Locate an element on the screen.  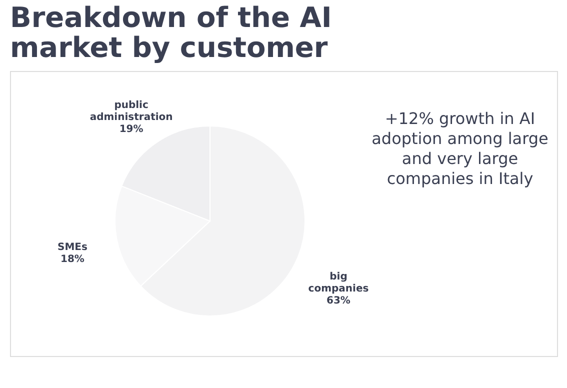
data-label: 18% is located at coordinates (72, 260).